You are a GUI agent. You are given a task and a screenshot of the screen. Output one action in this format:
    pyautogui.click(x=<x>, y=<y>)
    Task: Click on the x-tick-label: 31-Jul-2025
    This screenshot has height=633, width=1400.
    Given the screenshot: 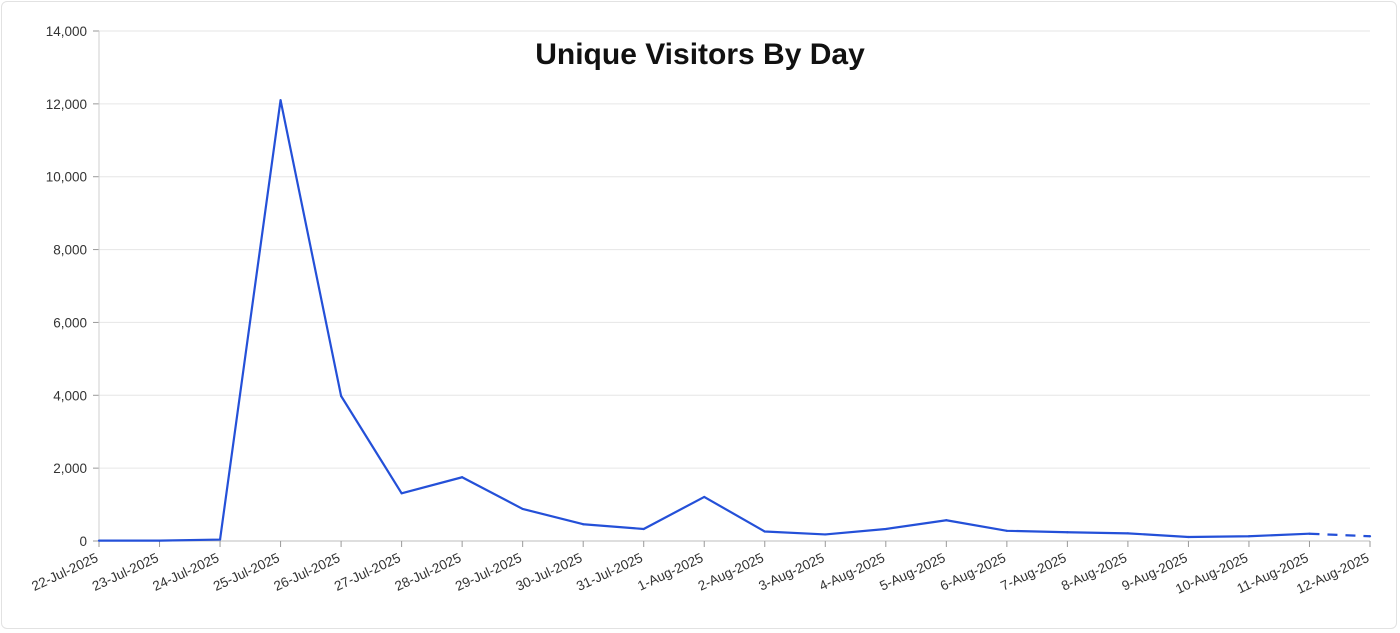 What is the action you would take?
    pyautogui.click(x=609, y=572)
    